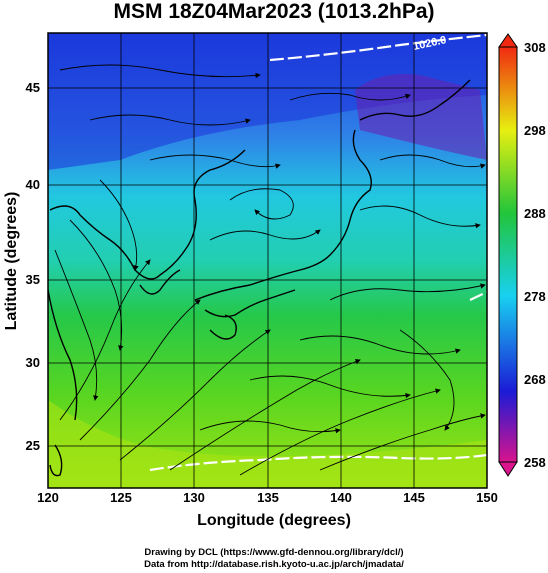  What do you see at coordinates (487, 497) in the screenshot?
I see `x-tick-label: 150` at bounding box center [487, 497].